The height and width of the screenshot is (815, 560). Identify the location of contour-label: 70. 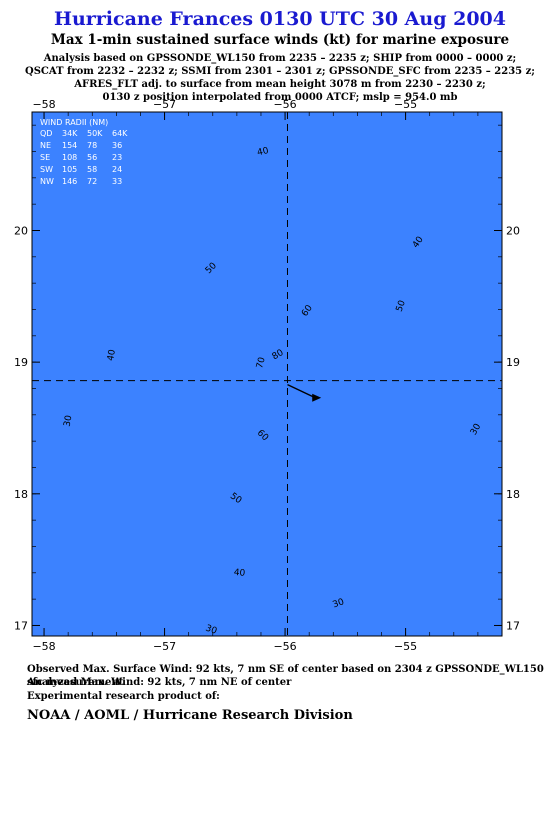
(261, 363).